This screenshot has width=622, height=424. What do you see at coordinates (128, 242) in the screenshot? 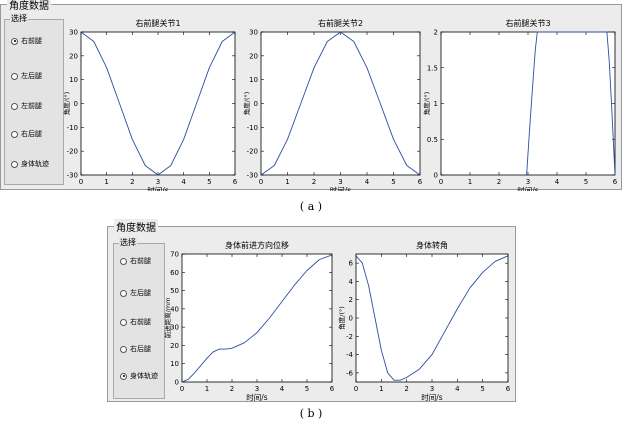
I see `bottom-group-title: 选择` at bounding box center [128, 242].